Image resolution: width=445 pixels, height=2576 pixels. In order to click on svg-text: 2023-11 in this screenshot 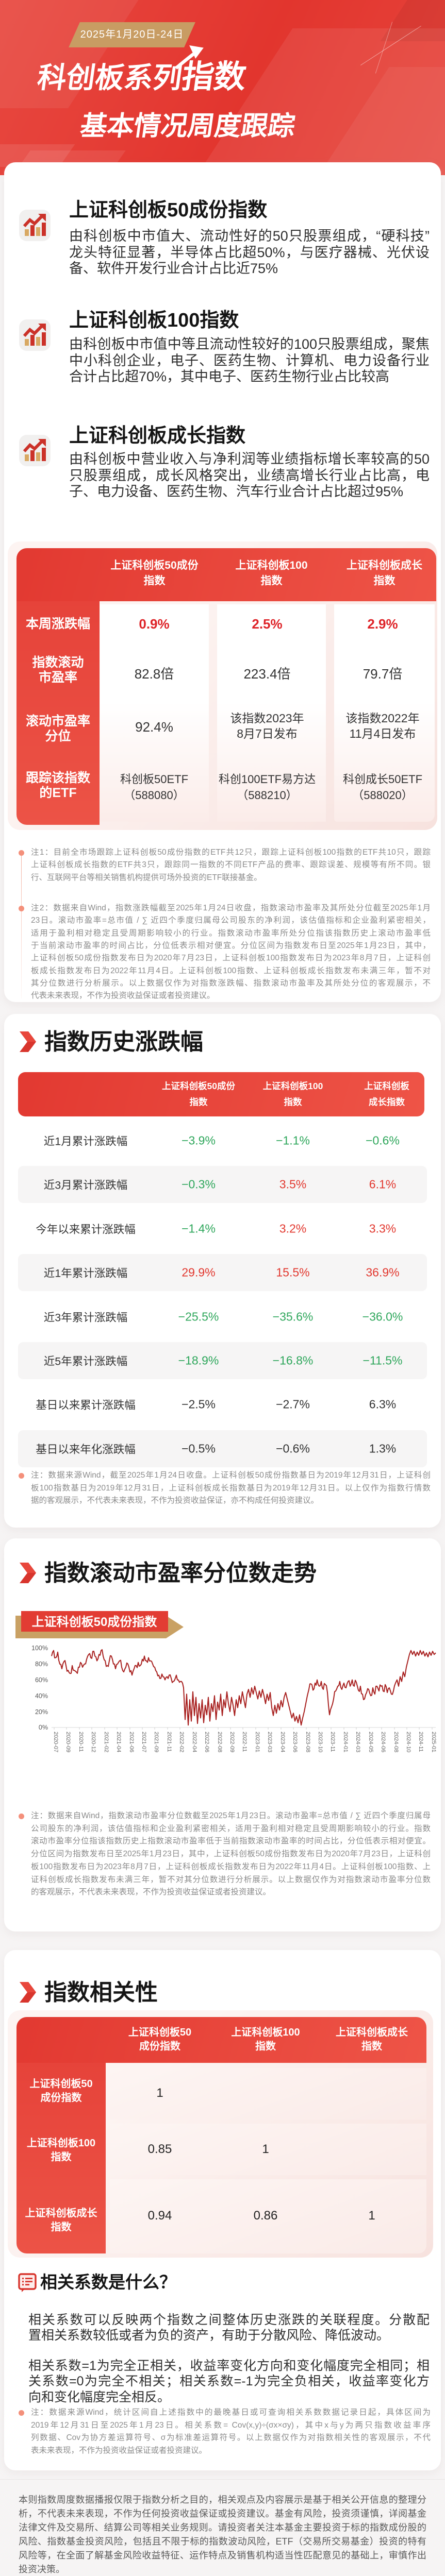, I will do `click(332, 1742)`.